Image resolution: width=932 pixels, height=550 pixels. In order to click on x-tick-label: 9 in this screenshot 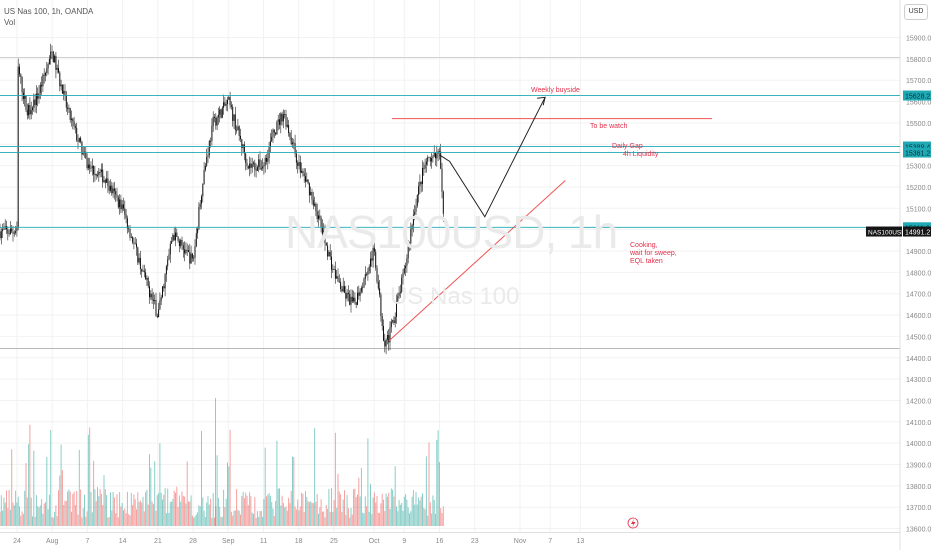, I will do `click(404, 541)`.